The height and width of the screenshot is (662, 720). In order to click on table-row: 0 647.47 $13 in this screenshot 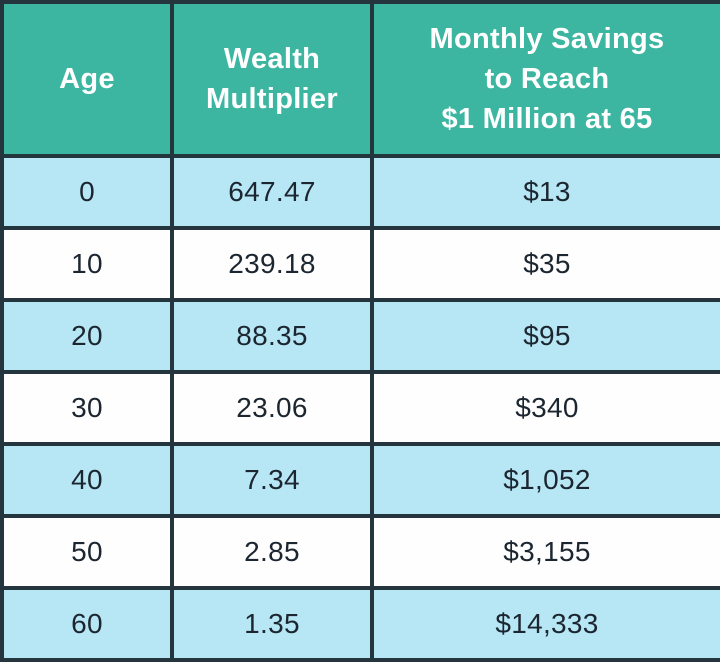, I will do `click(360, 192)`.